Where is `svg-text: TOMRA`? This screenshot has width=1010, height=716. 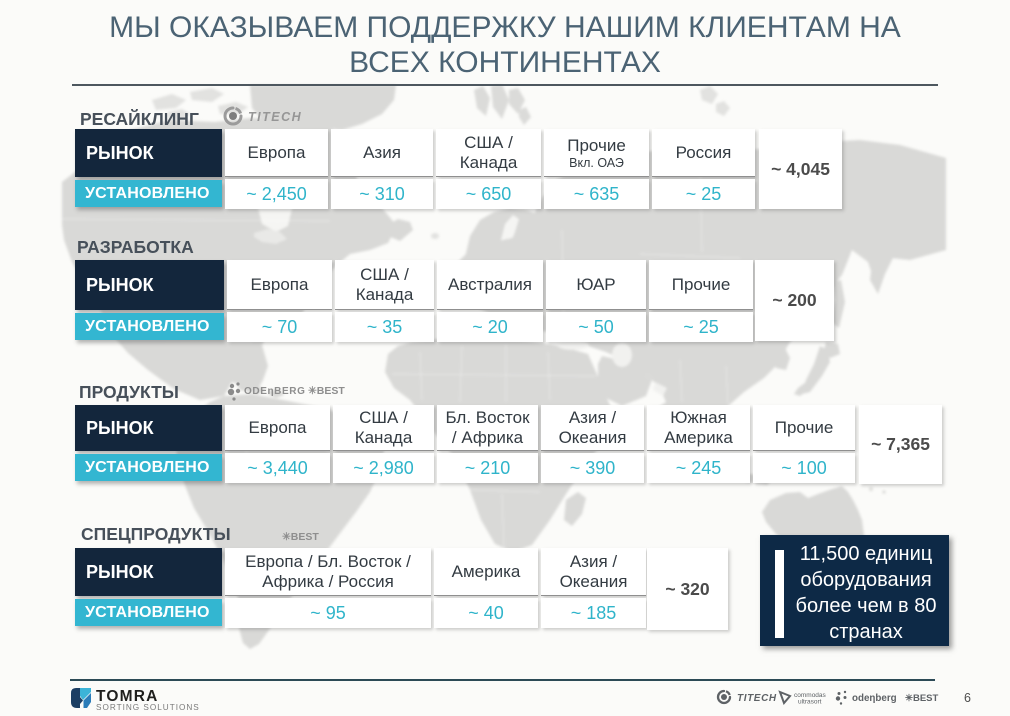
svg-text: TOMRA is located at coordinates (127, 696).